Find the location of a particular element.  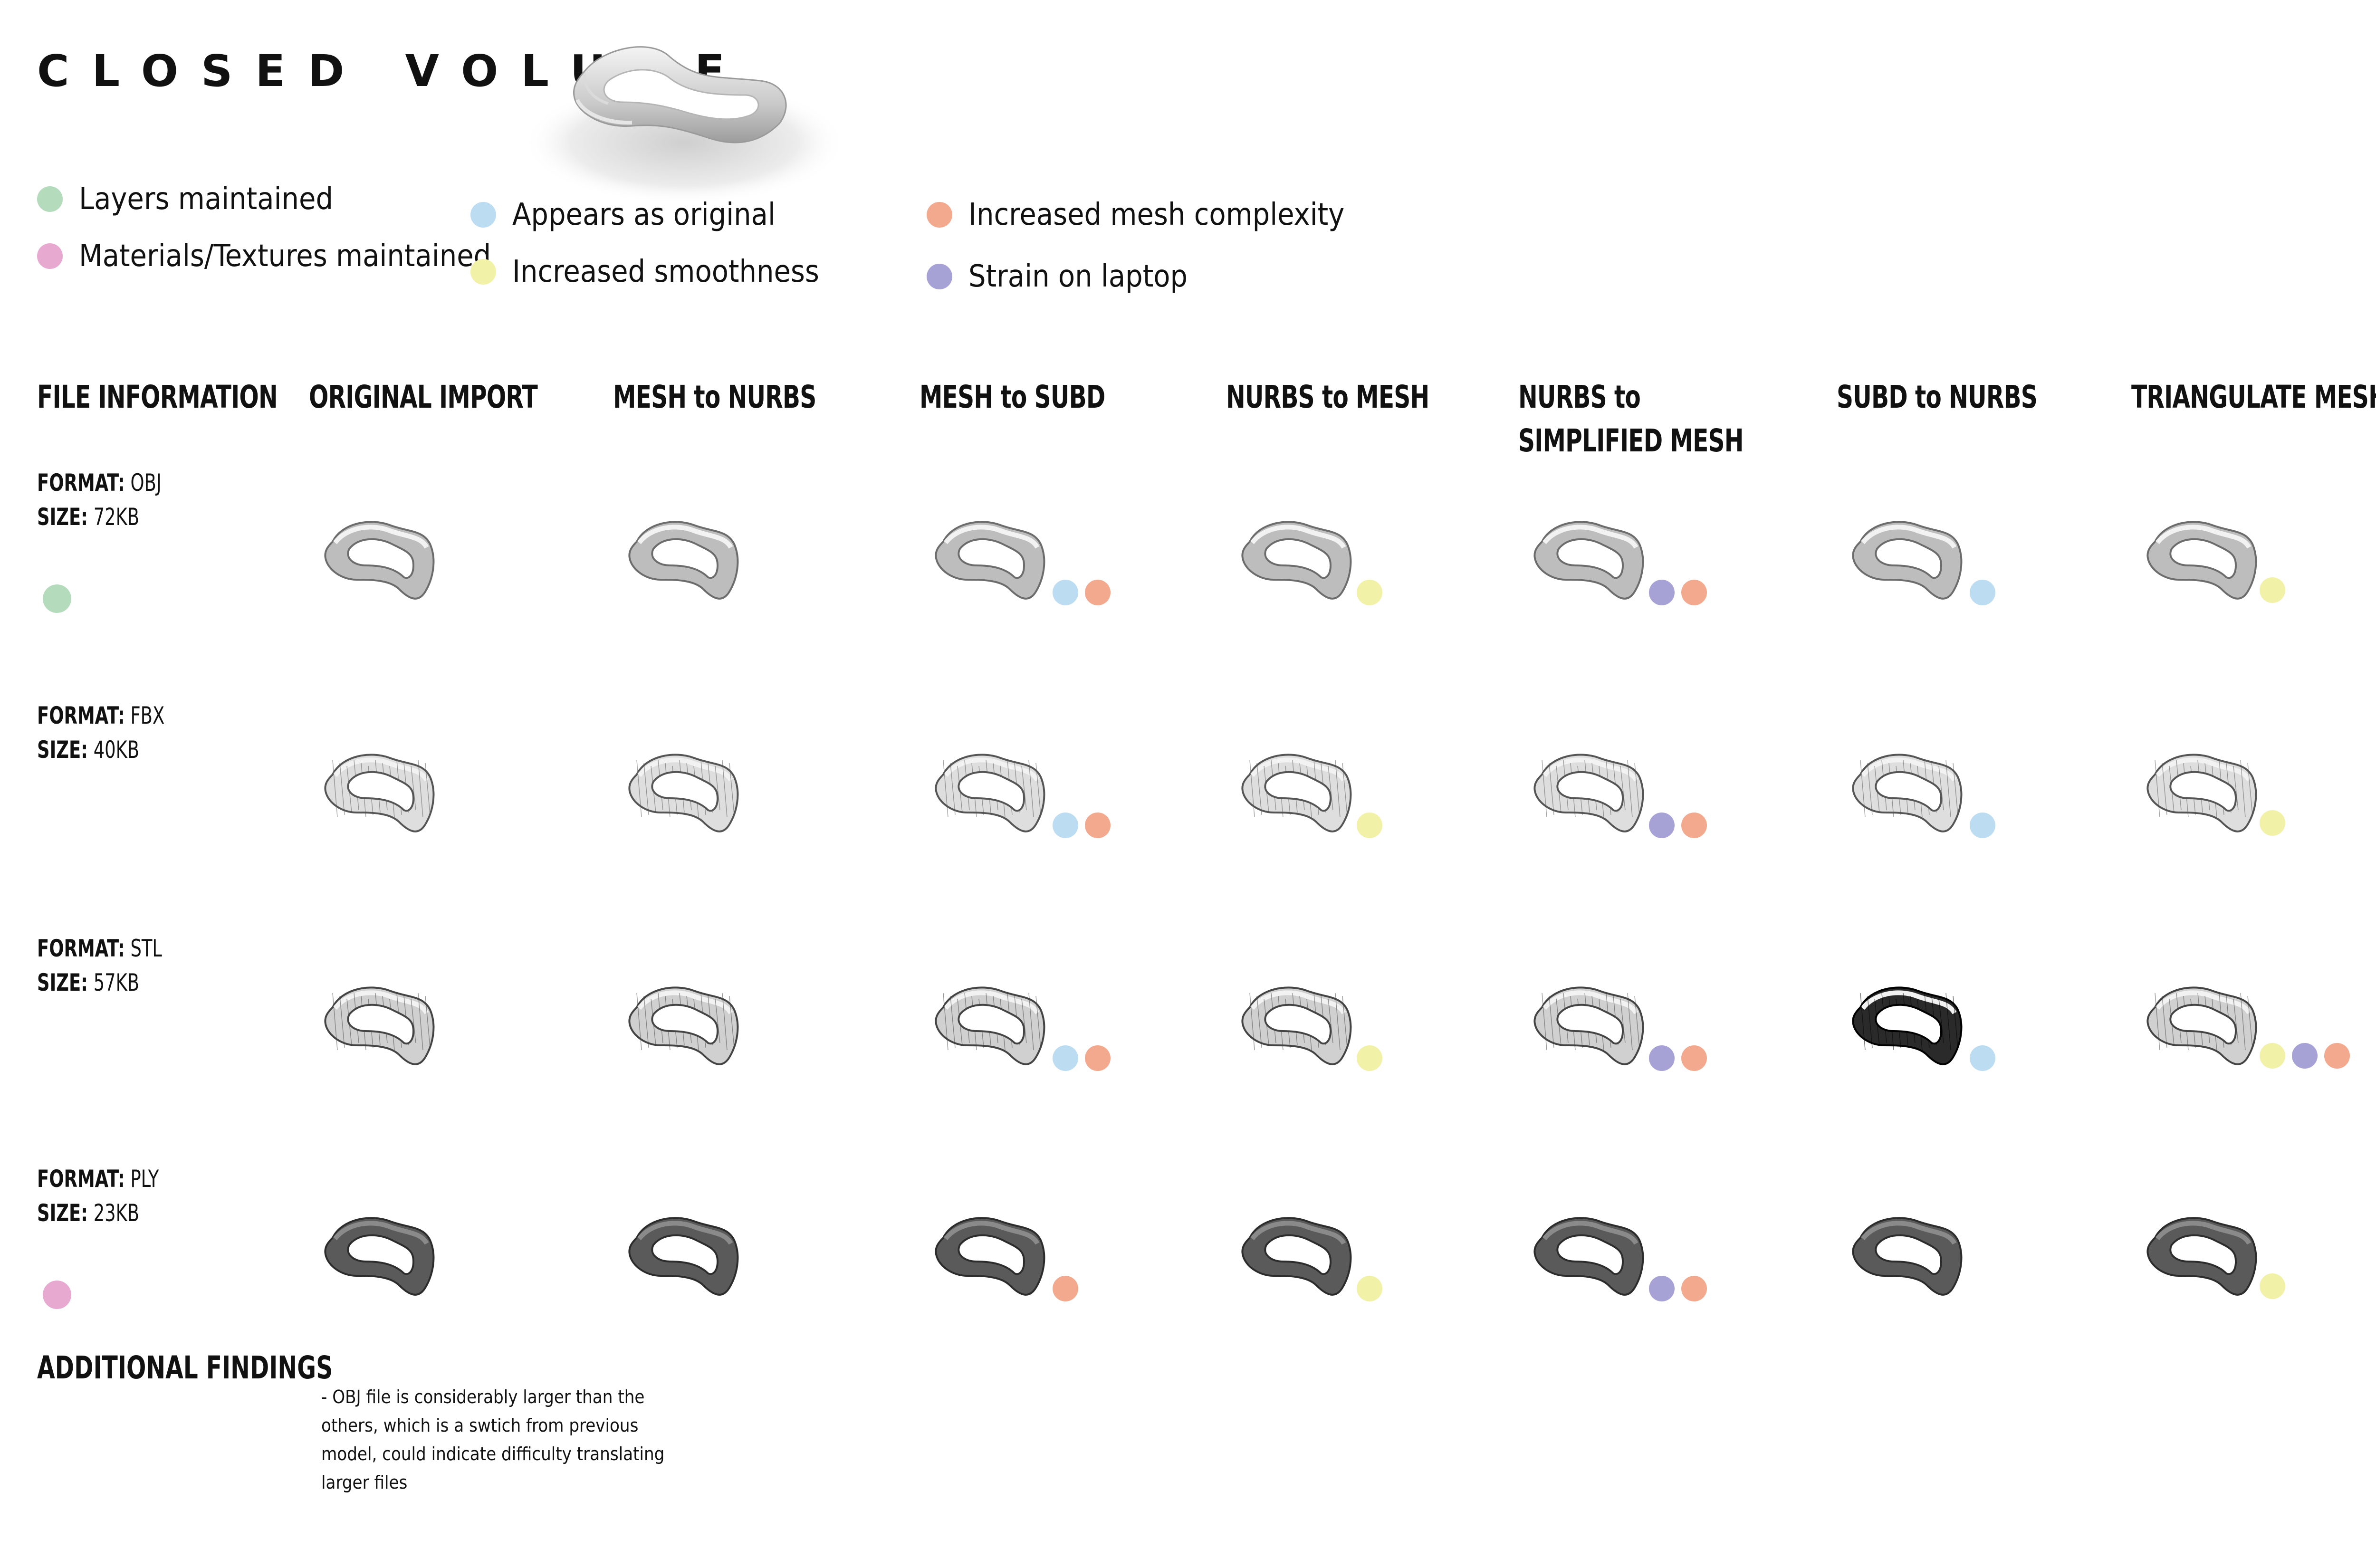

format-line: FORMAT: STL is located at coordinates (99, 949).